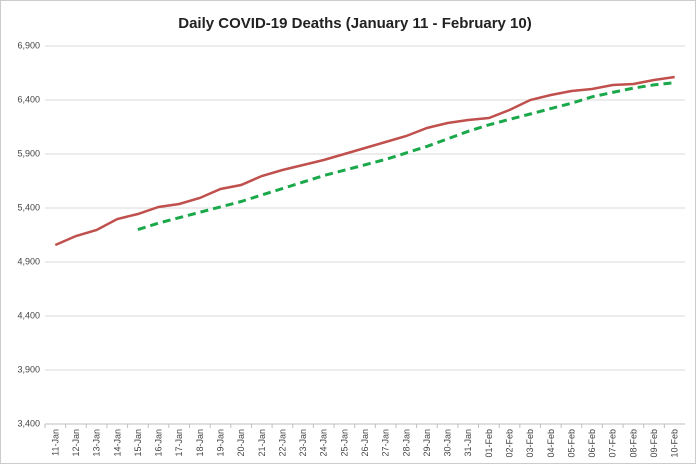 Image resolution: width=696 pixels, height=464 pixels. I want to click on x-tick-label: 09-Feb, so click(654, 443).